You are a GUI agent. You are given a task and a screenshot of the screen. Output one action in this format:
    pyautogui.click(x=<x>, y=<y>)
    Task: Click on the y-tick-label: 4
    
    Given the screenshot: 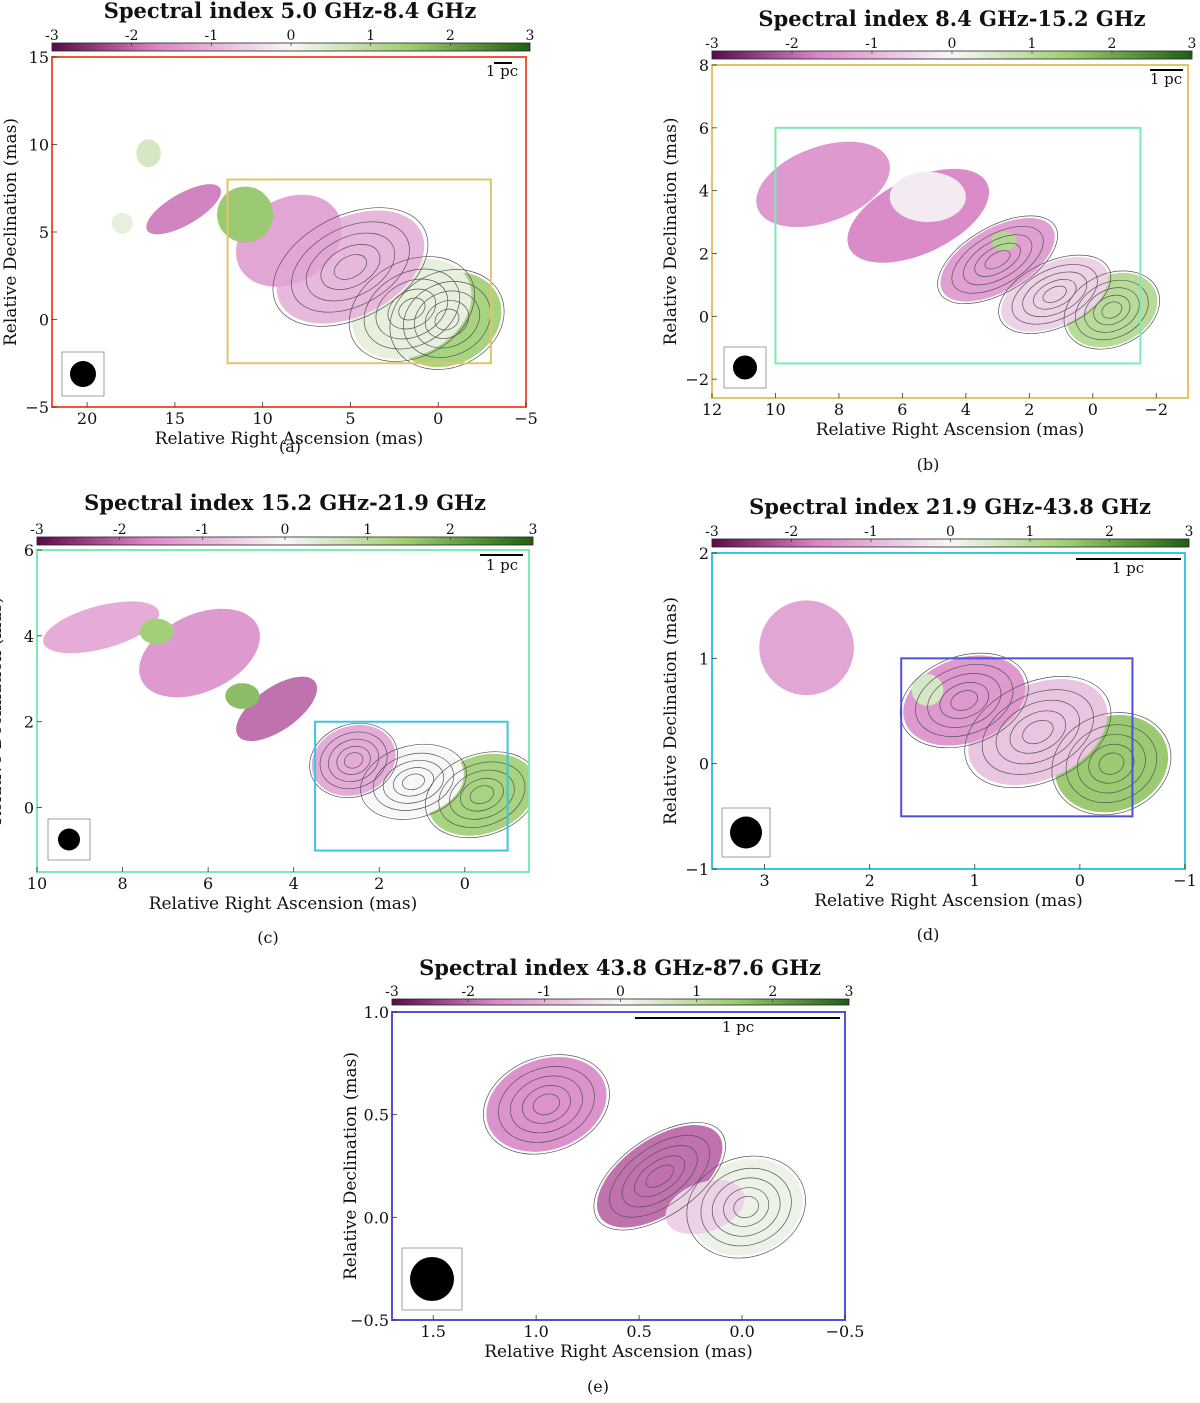 What is the action you would take?
    pyautogui.click(x=29, y=636)
    